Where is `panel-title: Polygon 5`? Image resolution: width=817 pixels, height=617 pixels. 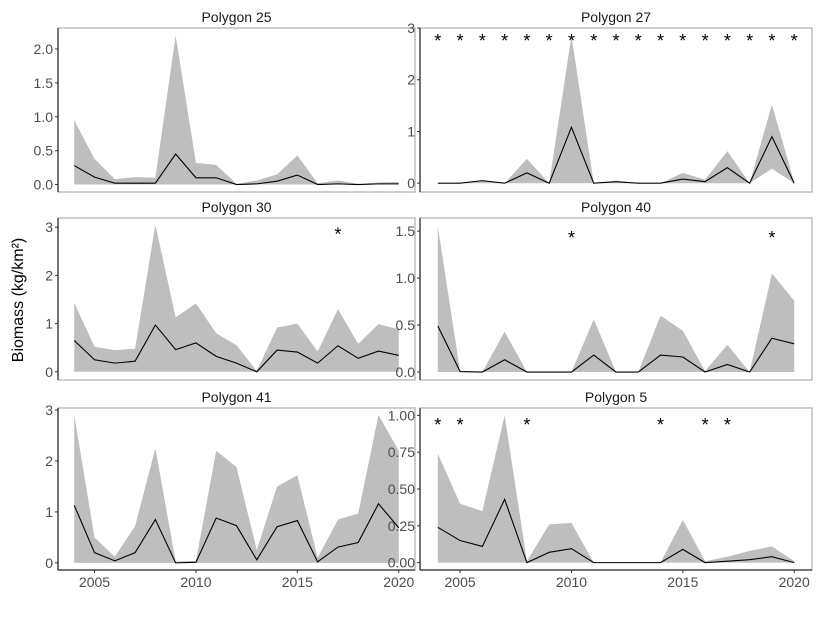 panel-title: Polygon 5 is located at coordinates (616, 397).